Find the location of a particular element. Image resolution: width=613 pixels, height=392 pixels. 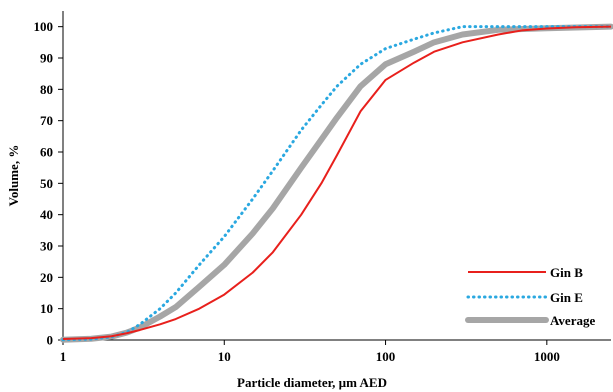

y-tick-label: 80 is located at coordinates (46, 89).